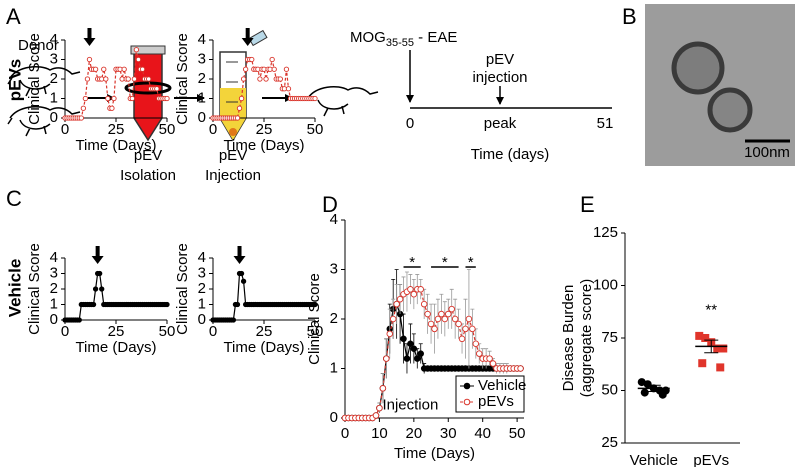 The height and width of the screenshot is (467, 802). What do you see at coordinates (502, 385) in the screenshot?
I see `legend-label: Vehicle` at bounding box center [502, 385].